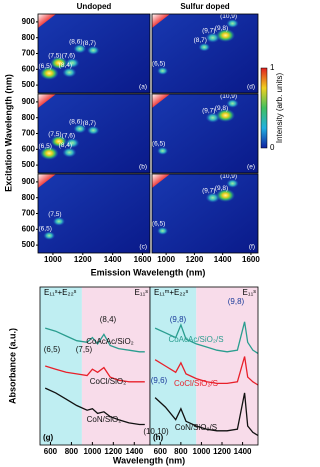 The width and height of the screenshot is (320, 467). Describe the element at coordinates (29, 148) in the screenshot. I see `y-tick-label: 600` at that location.